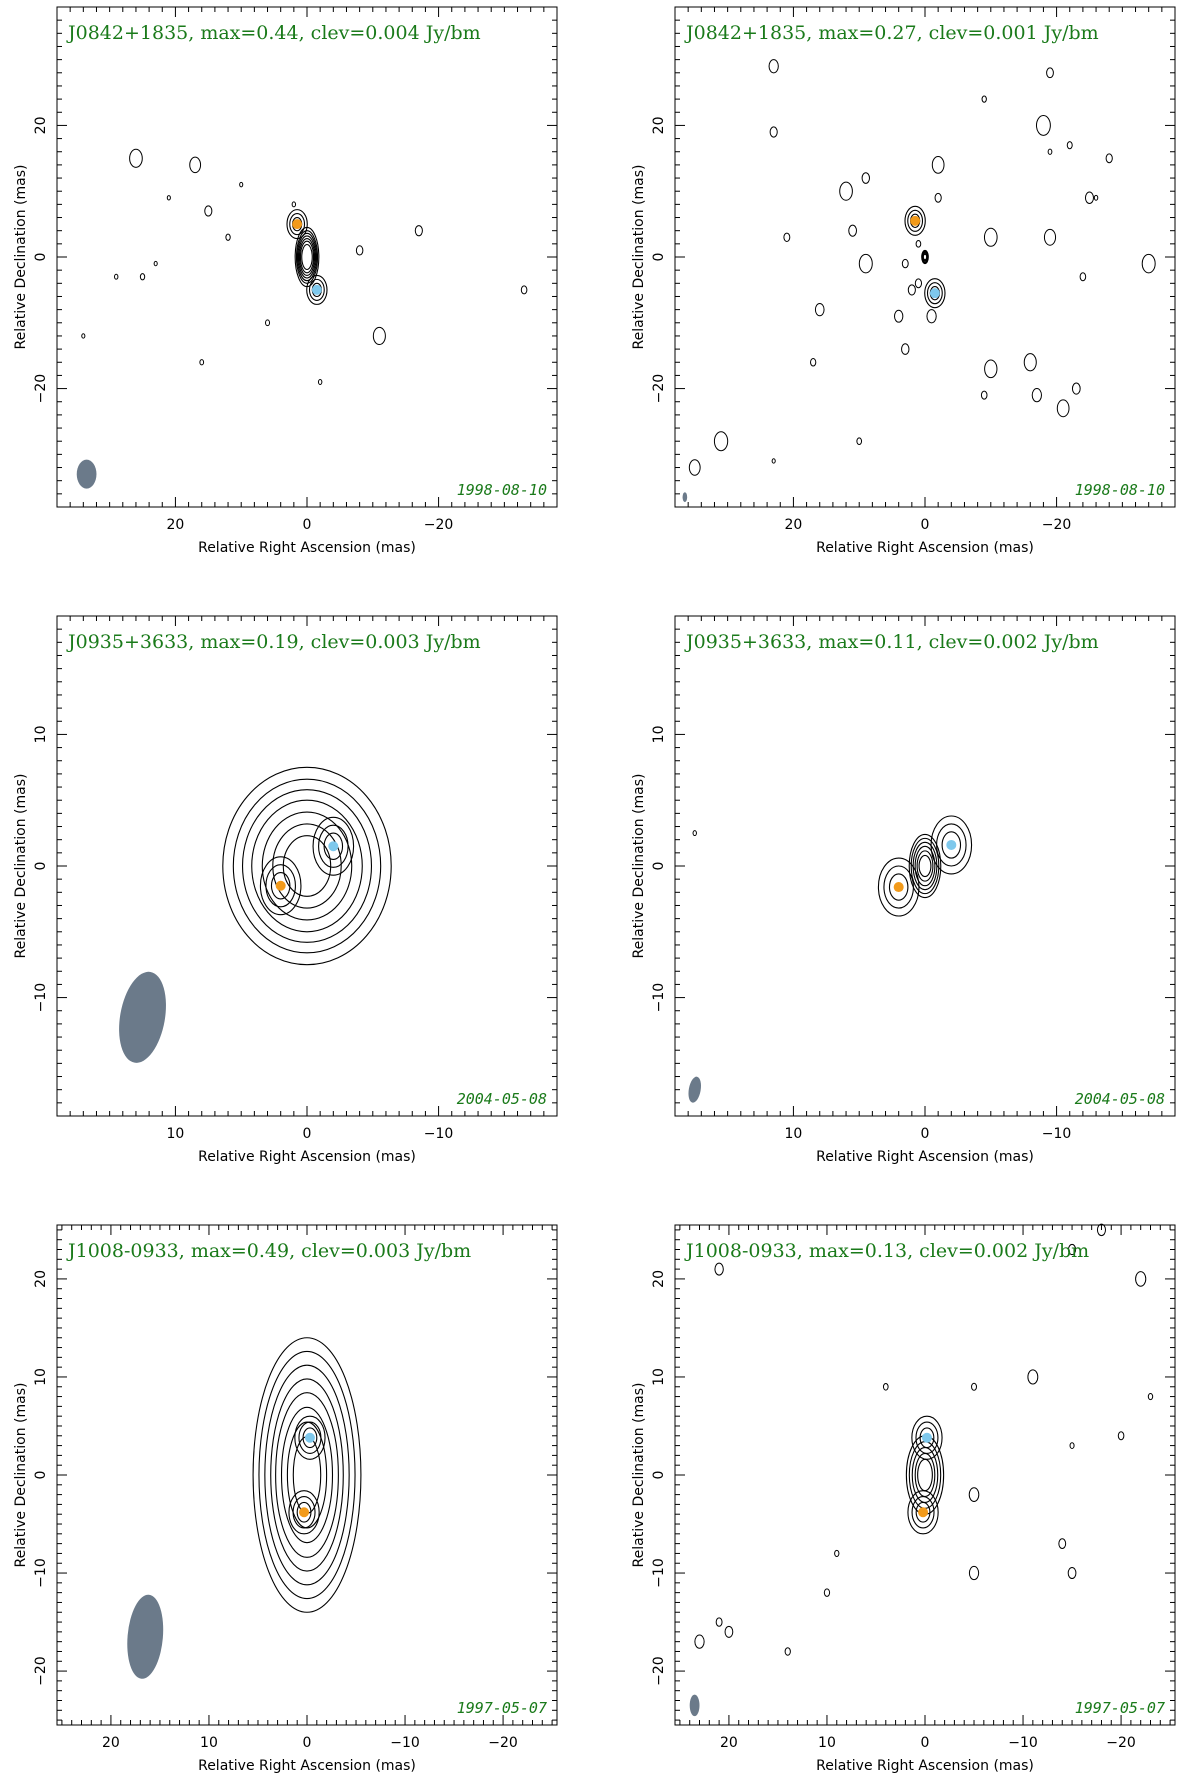 The height and width of the screenshot is (1787, 1182). What do you see at coordinates (268, 1251) in the screenshot?
I see `panel-title: J1008-0933, max=0.49, clev=0.003 Jy/bm` at bounding box center [268, 1251].